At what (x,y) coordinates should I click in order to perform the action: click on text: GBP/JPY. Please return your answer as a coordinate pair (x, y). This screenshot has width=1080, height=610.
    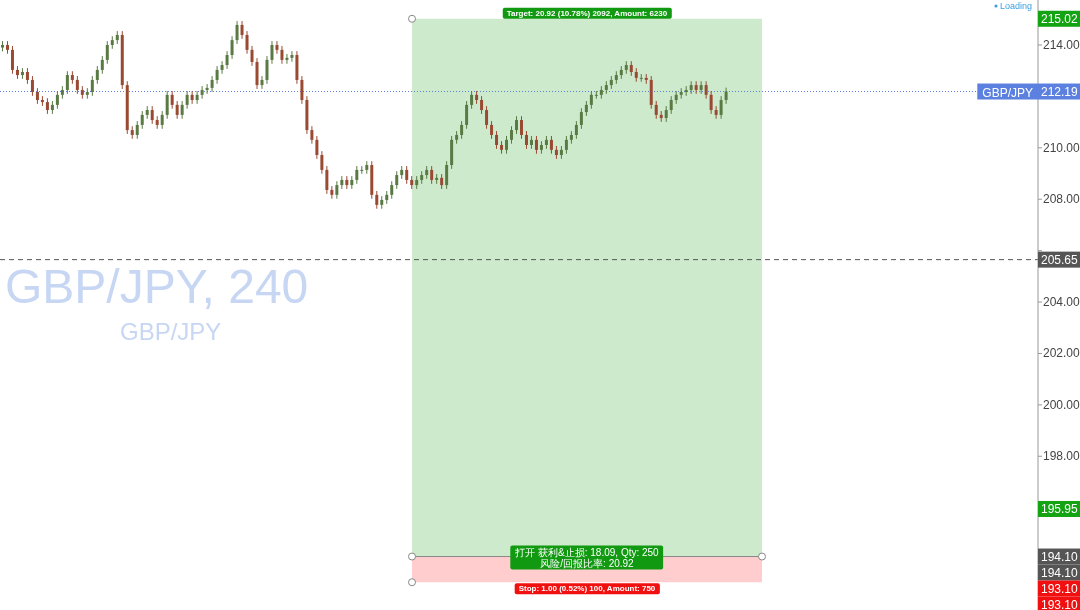
    Looking at the image, I should click on (171, 331).